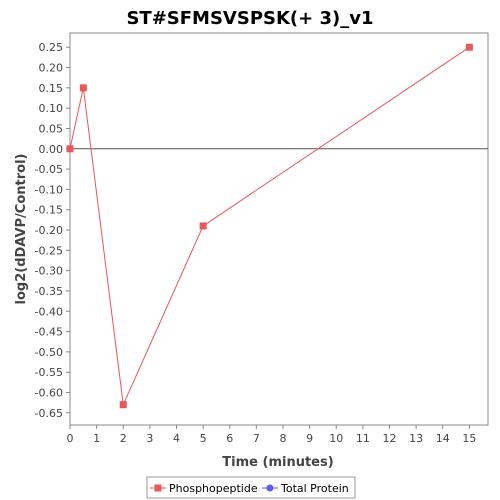  I want to click on y-tick-label: -0.15, so click(49, 210).